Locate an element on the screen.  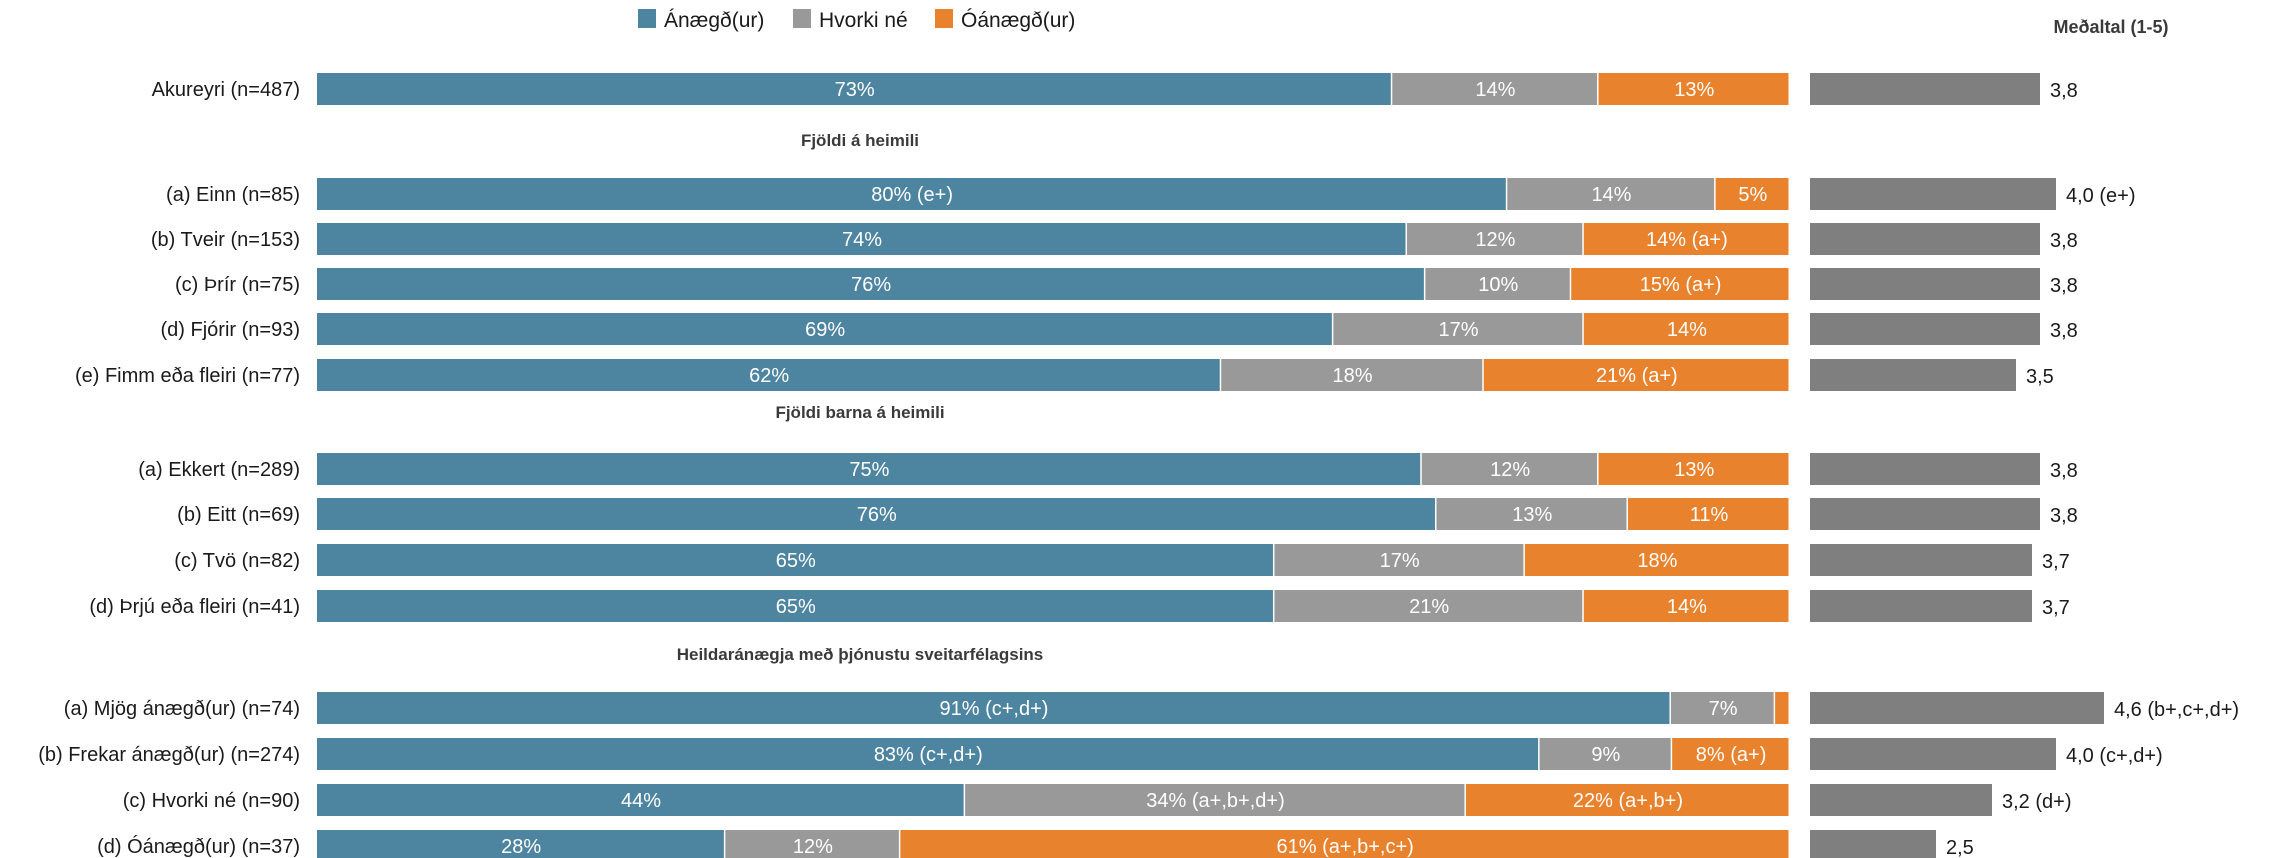
group-0: Akureyri (n=487) 73% 14% 13% 3,8 is located at coordinates (1115, 89).